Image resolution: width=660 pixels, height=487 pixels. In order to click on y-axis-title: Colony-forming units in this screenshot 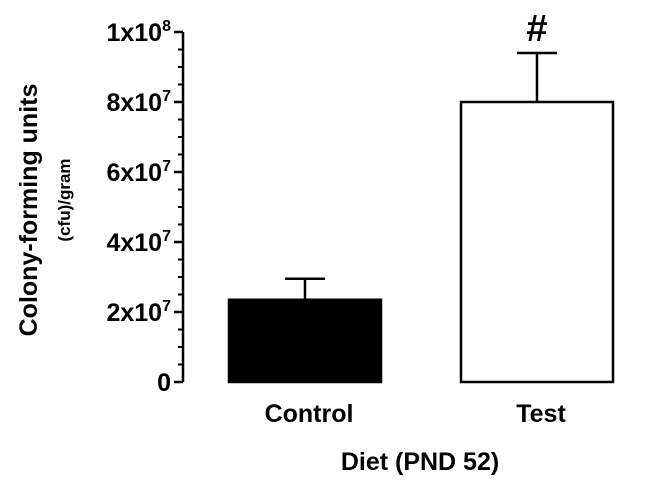, I will do `click(29, 210)`.